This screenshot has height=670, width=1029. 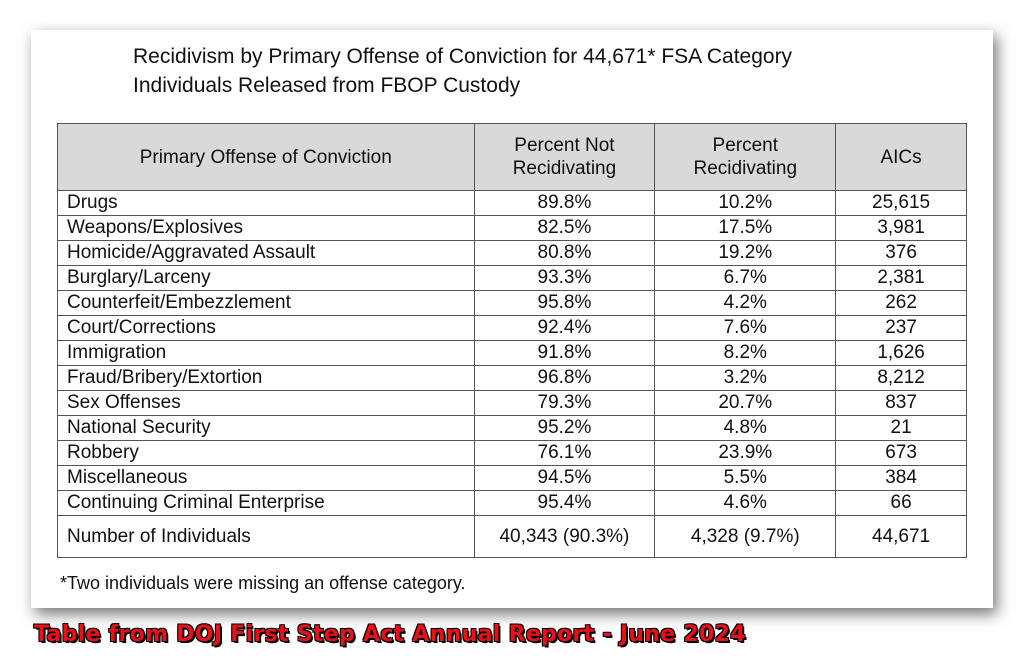 What do you see at coordinates (564, 536) in the screenshot?
I see `total-not-recidivating-cell: 40,343 (90.3%)` at bounding box center [564, 536].